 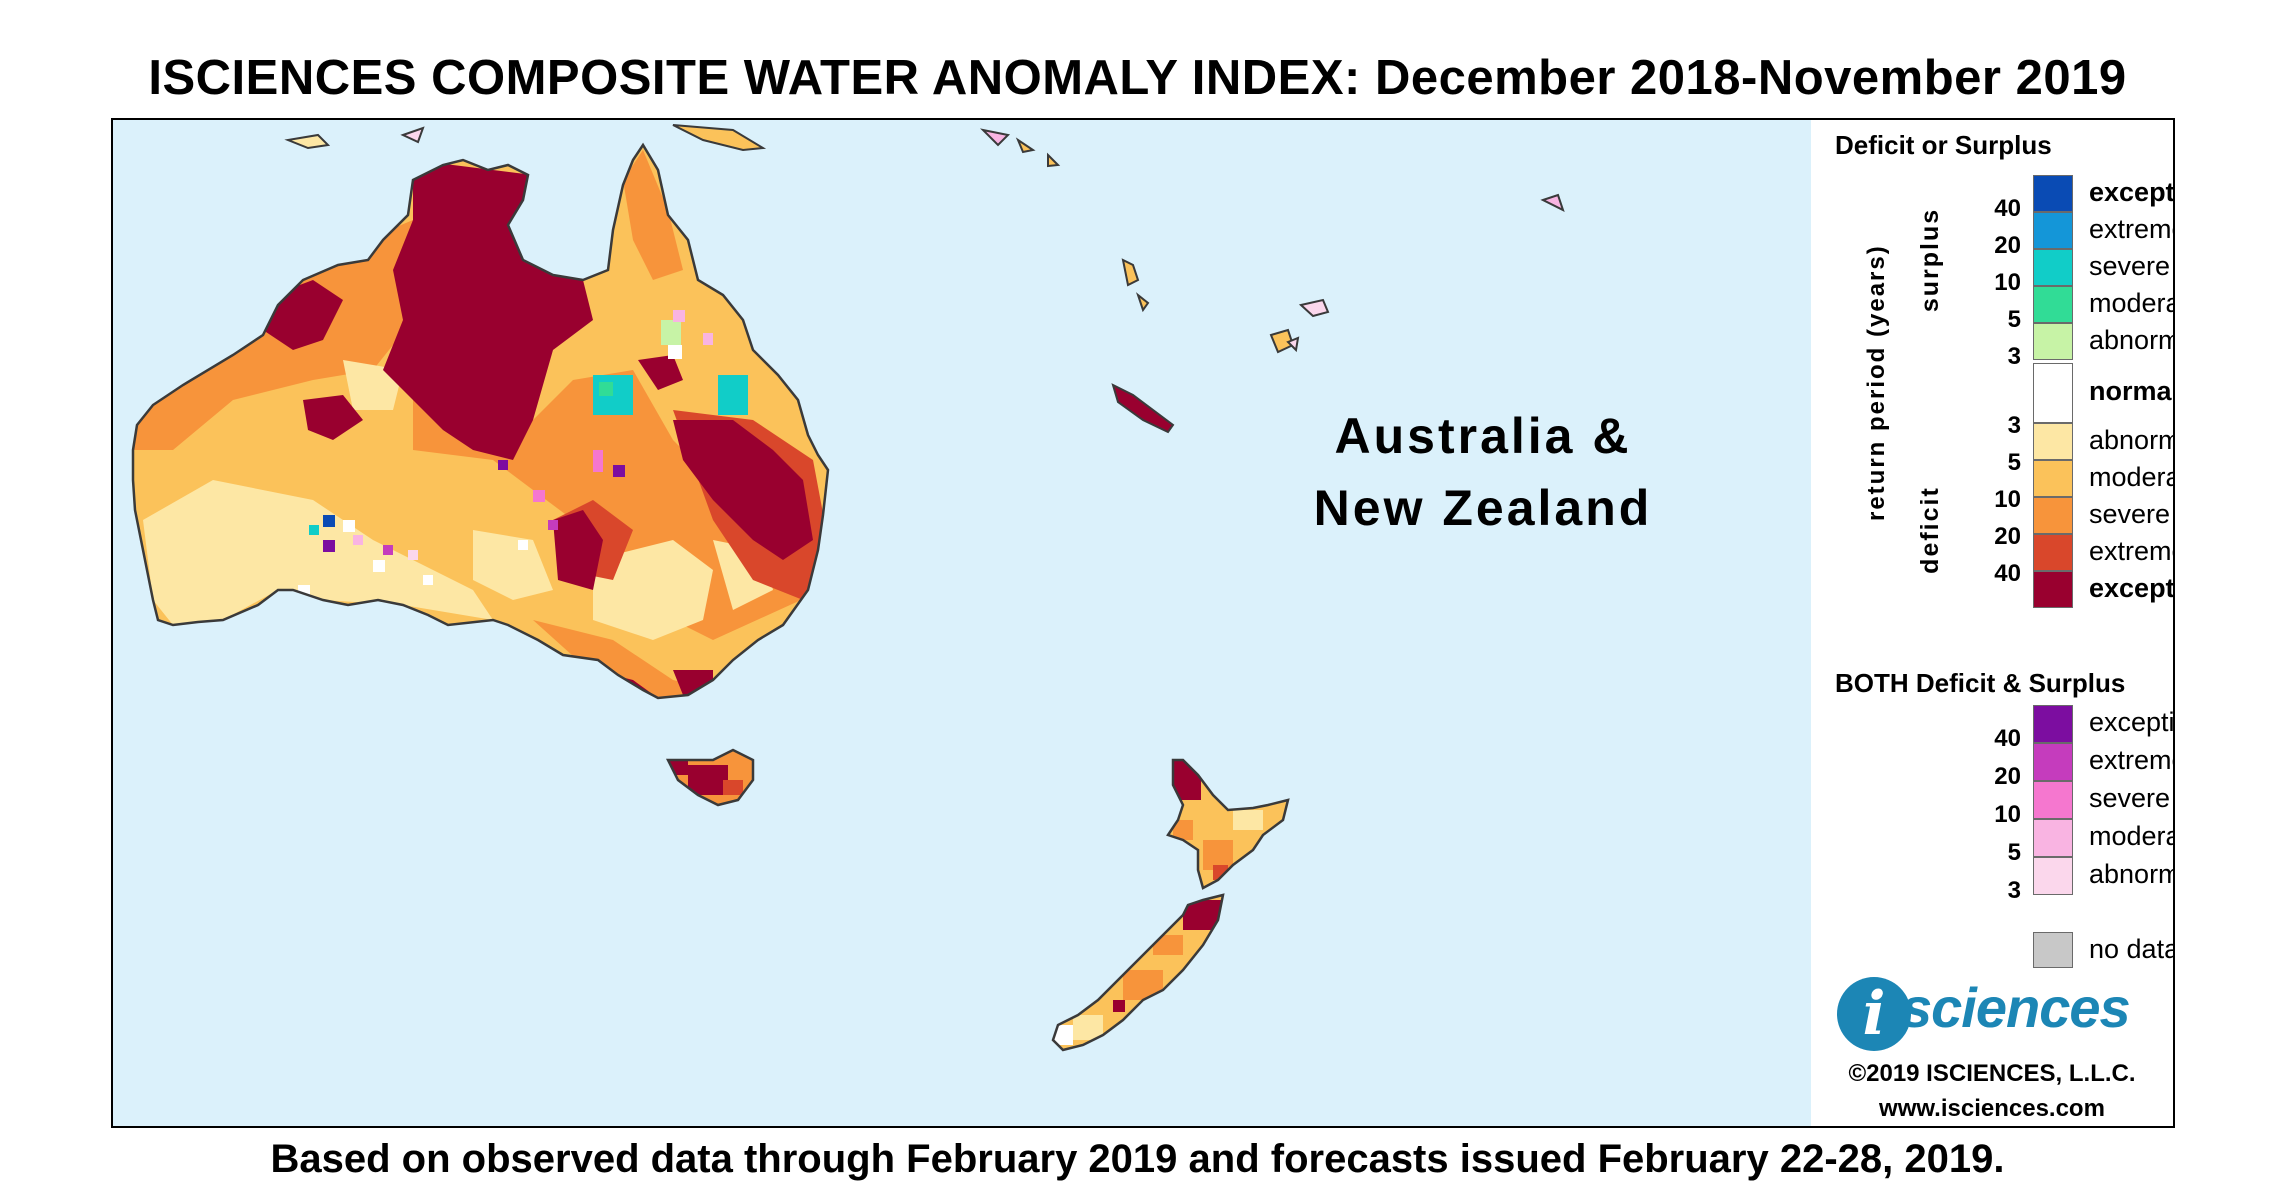 I want to click on deficit-abnormal-areas, so click(x=458, y=500).